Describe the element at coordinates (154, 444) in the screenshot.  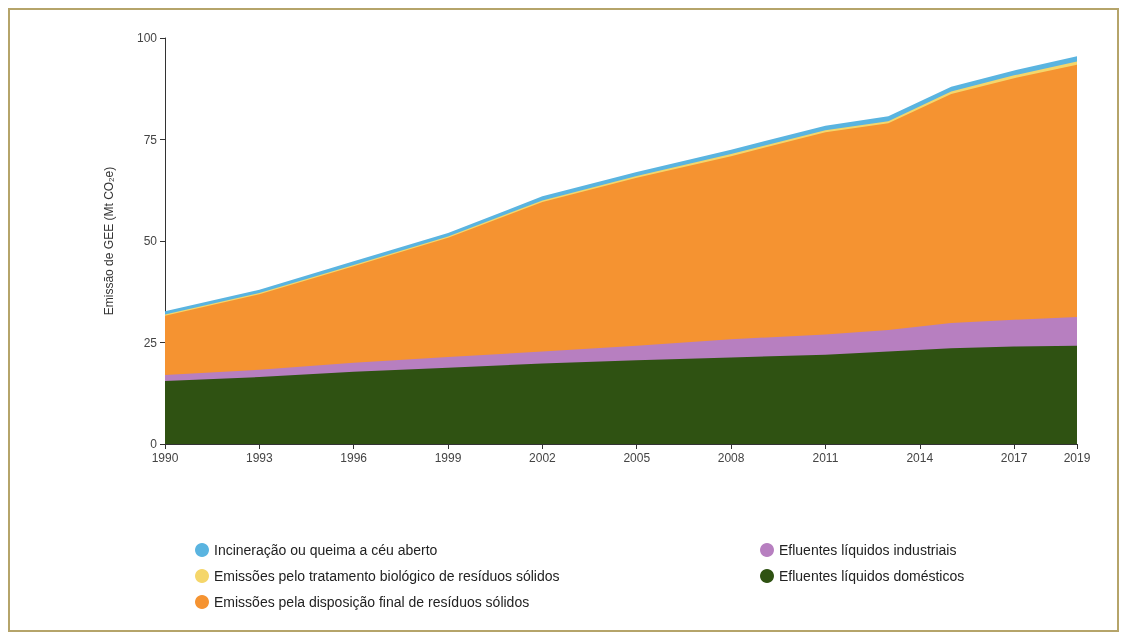
I see `y-tick-label: 0` at that location.